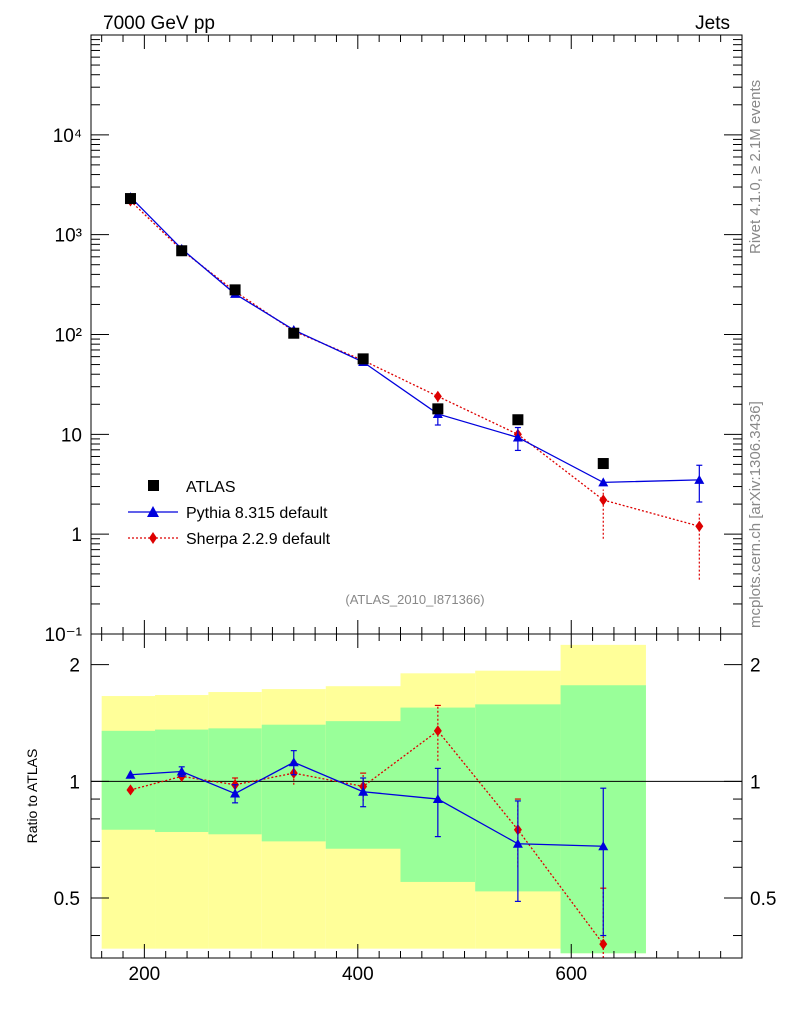  I want to click on analysis-id: (ATLAS_2010_I871366), so click(414, 599).